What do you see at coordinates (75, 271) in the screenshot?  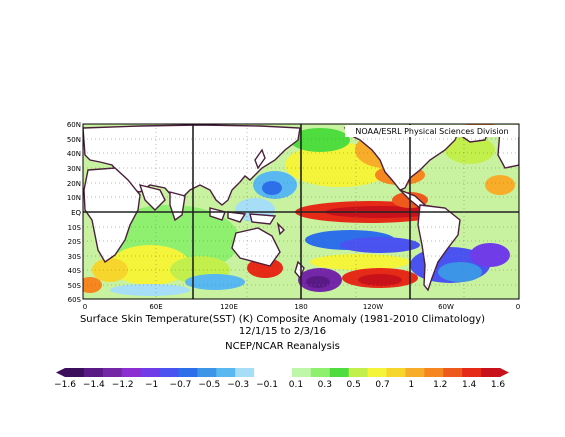 I see `lat-label: 40S` at bounding box center [75, 271].